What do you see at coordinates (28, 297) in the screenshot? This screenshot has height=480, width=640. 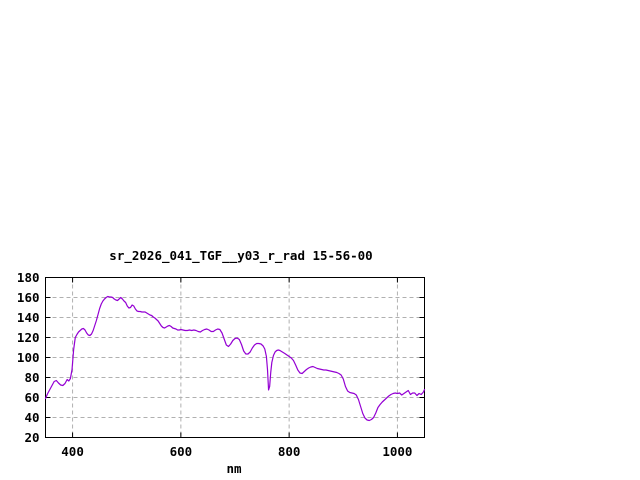 I see `y-tick-label: 160` at bounding box center [28, 297].